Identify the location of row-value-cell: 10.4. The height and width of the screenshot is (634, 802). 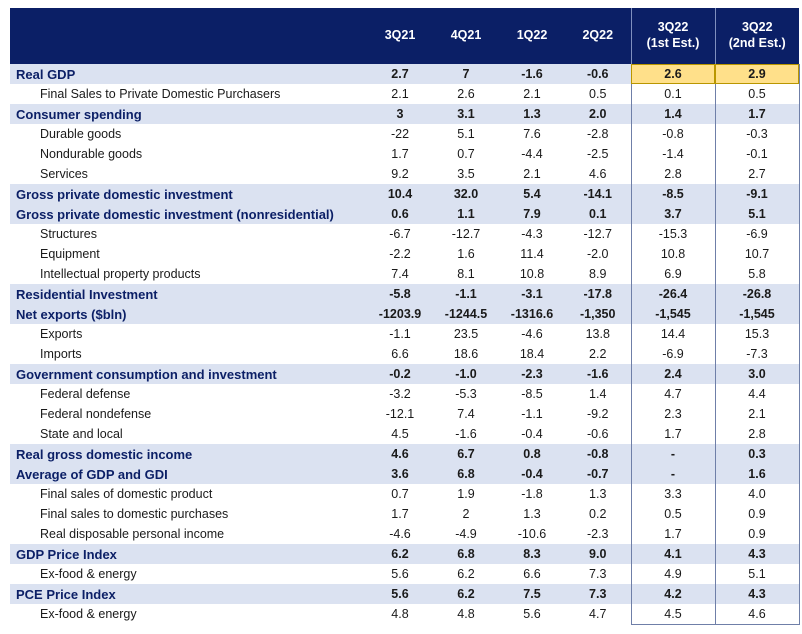
(400, 194).